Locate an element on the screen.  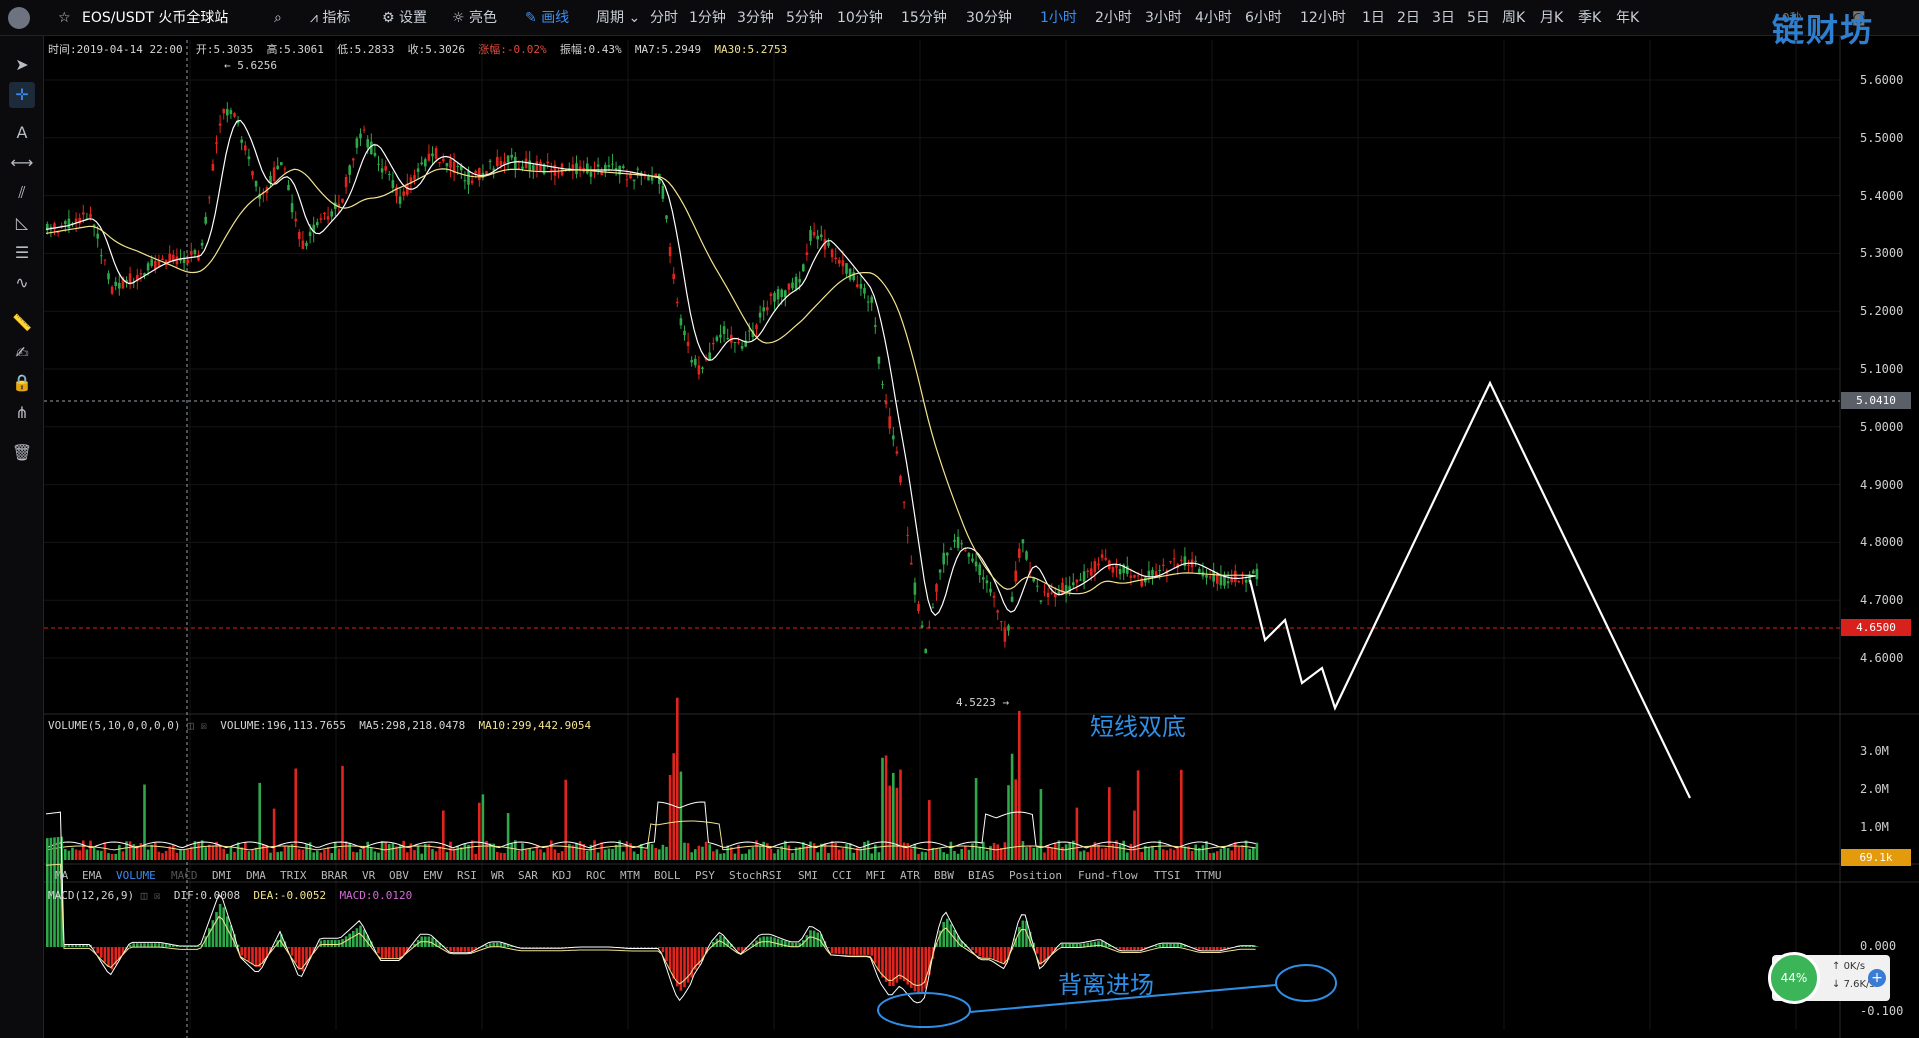
period-option: 2小时 is located at coordinates (1113, 18).